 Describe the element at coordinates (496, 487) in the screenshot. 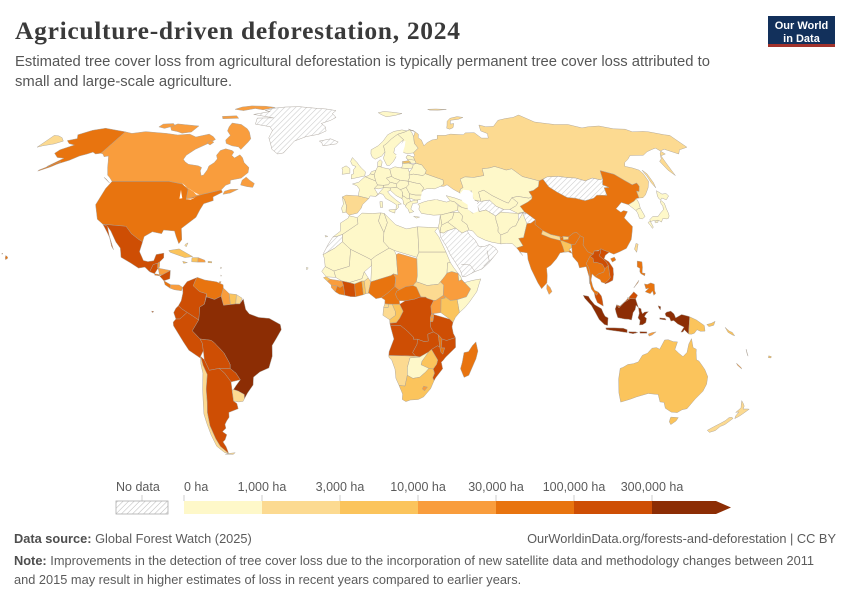

I see `svg-text: 30,000 ha` at that location.